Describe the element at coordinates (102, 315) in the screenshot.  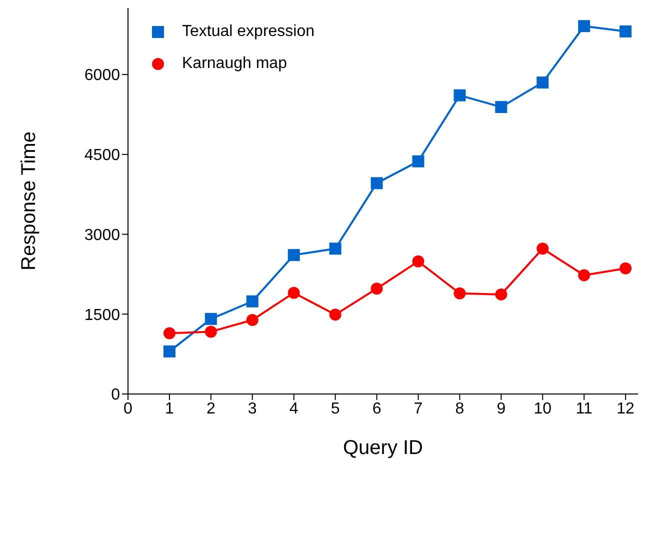
I see `y-tick-label: 1500` at that location.